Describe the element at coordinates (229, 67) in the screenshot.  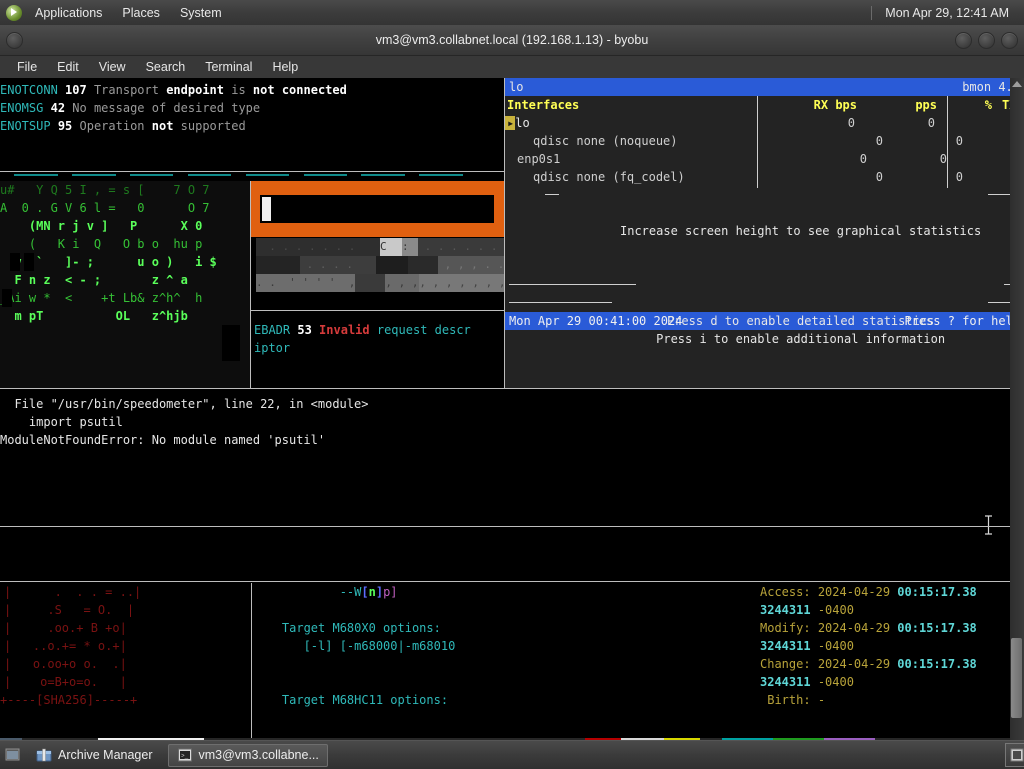
I see `menu-terminal: Terminal` at that location.